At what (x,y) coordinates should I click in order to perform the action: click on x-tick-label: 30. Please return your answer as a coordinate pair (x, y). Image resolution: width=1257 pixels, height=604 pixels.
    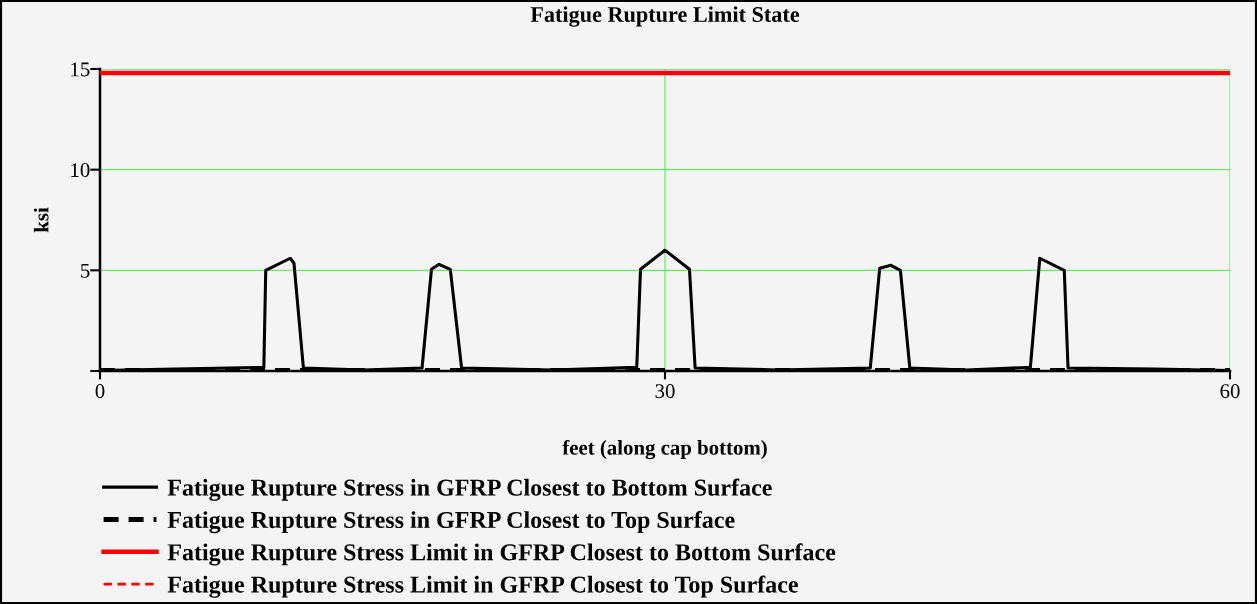
    Looking at the image, I should click on (665, 391).